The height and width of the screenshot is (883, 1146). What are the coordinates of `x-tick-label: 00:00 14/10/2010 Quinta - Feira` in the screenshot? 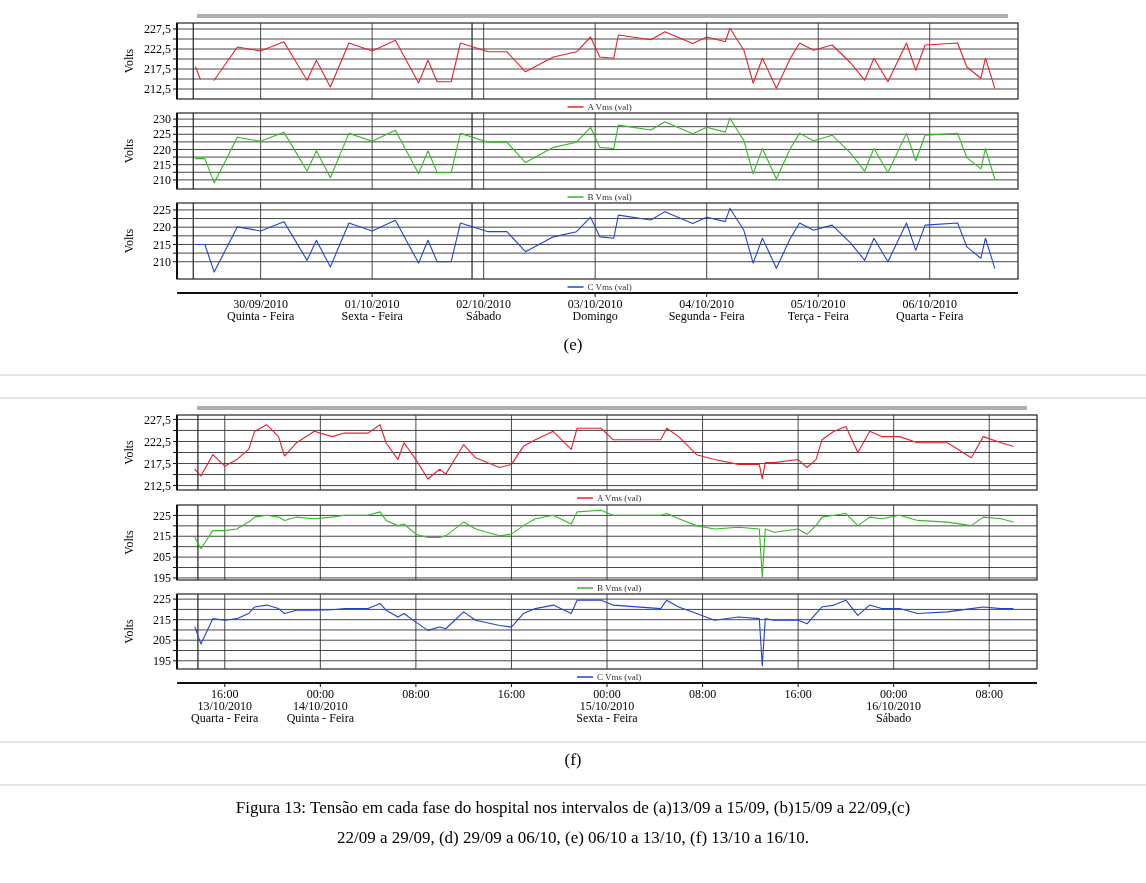 It's located at (320, 706).